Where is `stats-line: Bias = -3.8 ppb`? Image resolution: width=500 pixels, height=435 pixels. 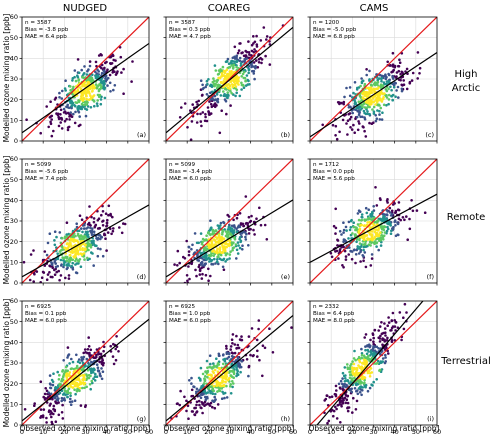
stats-line: Bias = -3.8 ppb is located at coordinates (47, 30).